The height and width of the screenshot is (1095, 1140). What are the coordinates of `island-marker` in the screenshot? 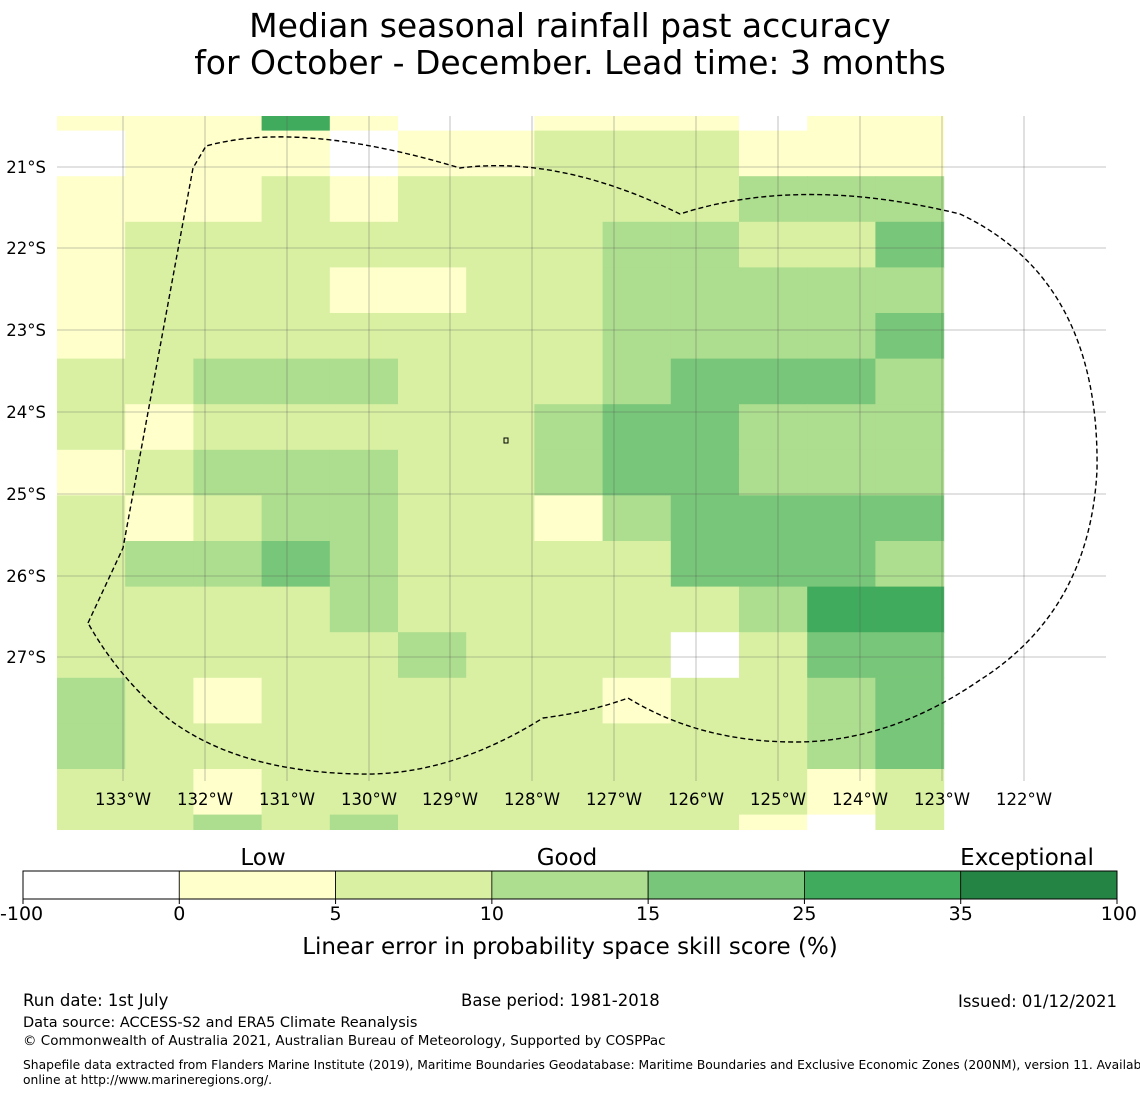 It's located at (506, 440).